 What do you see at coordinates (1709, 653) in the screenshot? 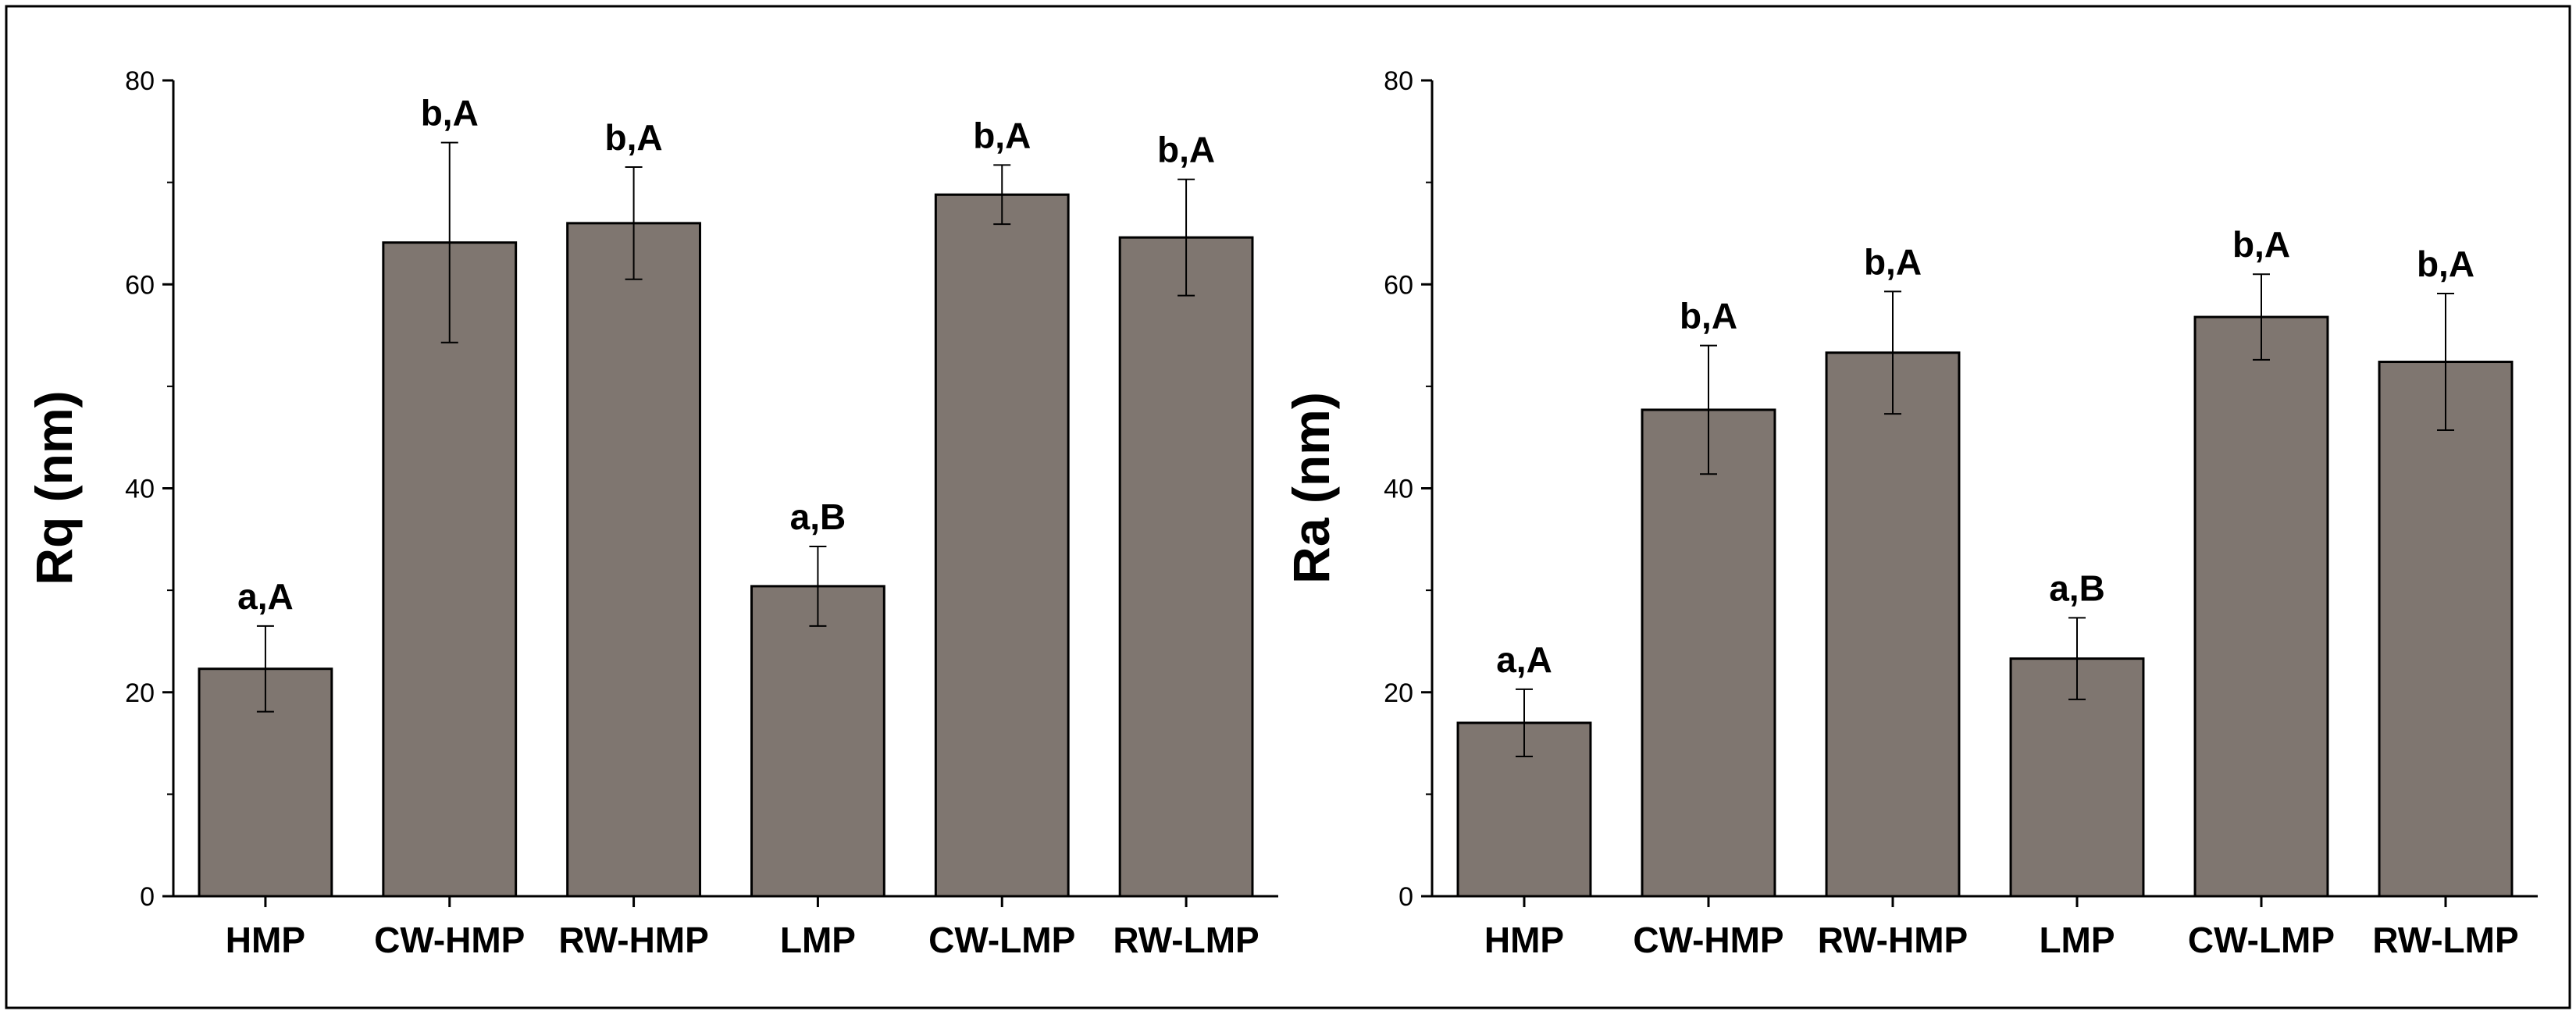
I see `bar-cw-hmp` at bounding box center [1709, 653].